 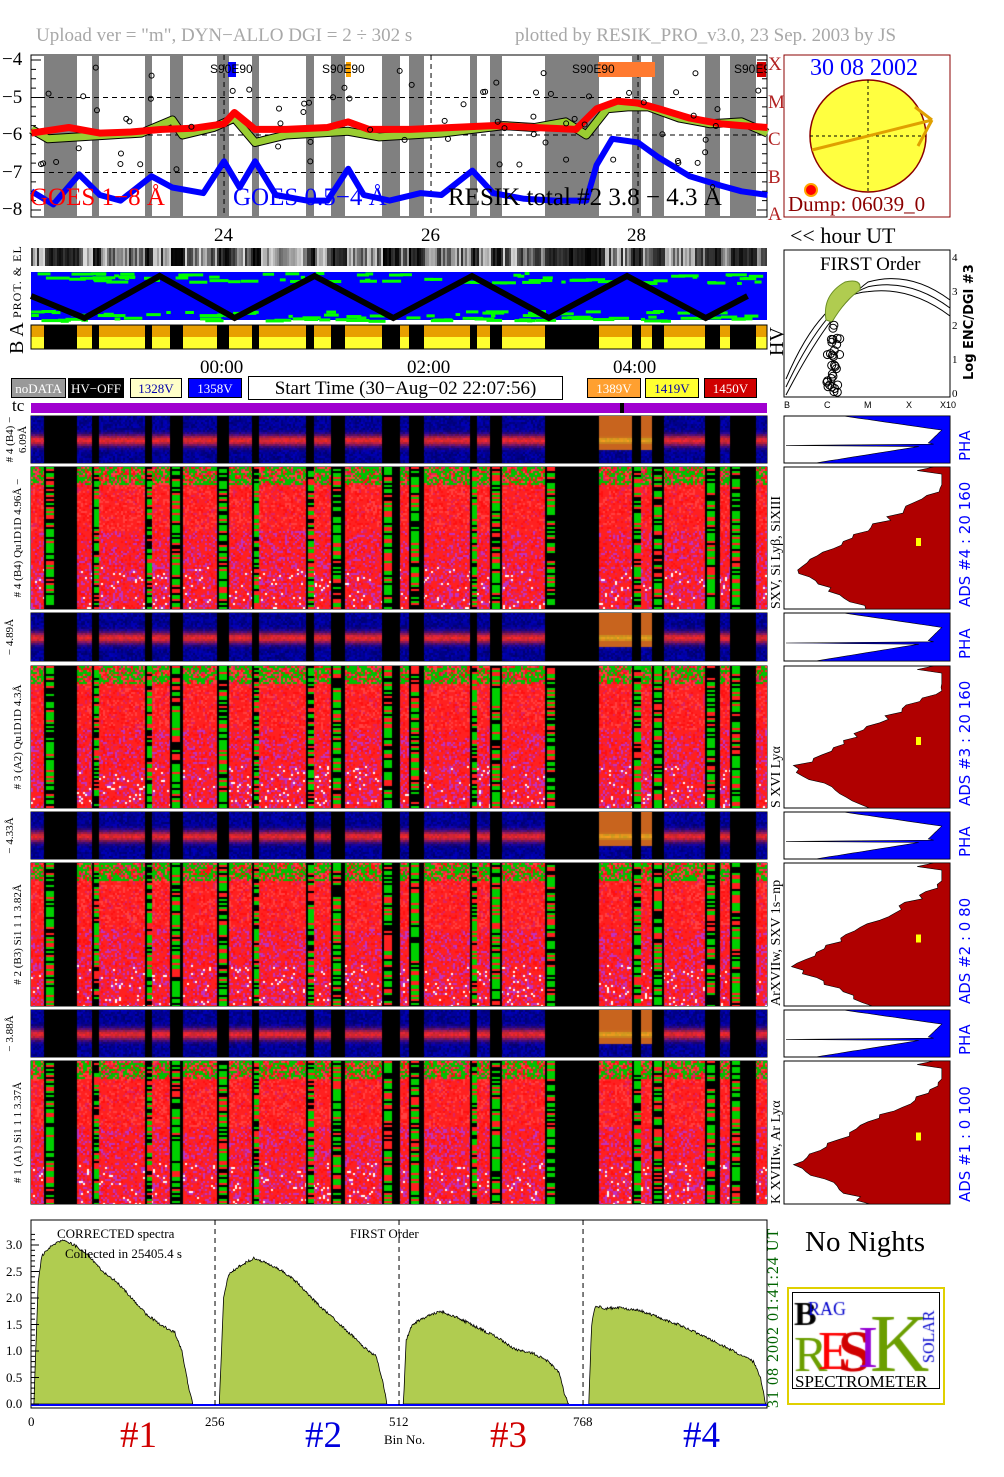 What do you see at coordinates (14, 1244) in the screenshot?
I see `spectrum-y-tick: 3.0` at bounding box center [14, 1244].